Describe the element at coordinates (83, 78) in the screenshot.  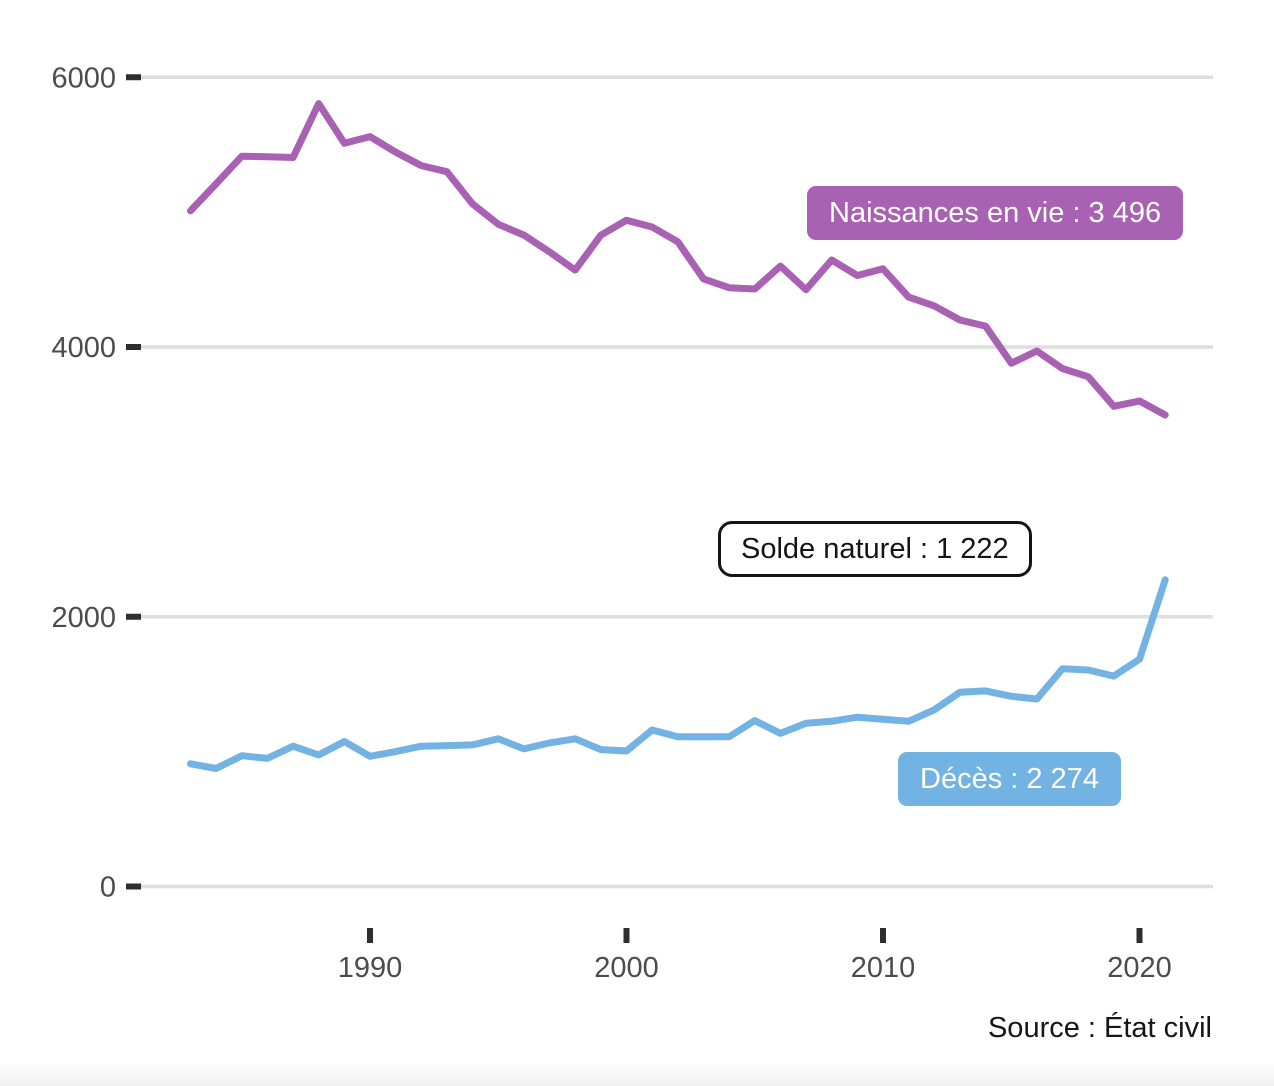
I see `y-axis-label-6000: 6000` at that location.